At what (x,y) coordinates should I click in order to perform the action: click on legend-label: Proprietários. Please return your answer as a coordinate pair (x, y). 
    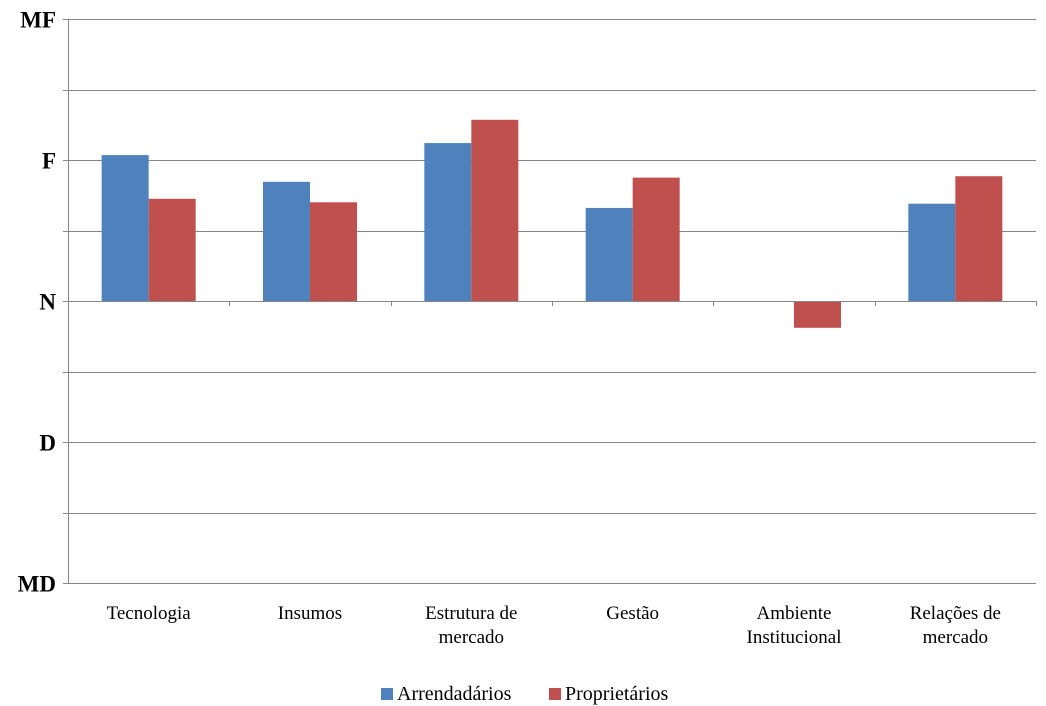
    Looking at the image, I should click on (617, 694).